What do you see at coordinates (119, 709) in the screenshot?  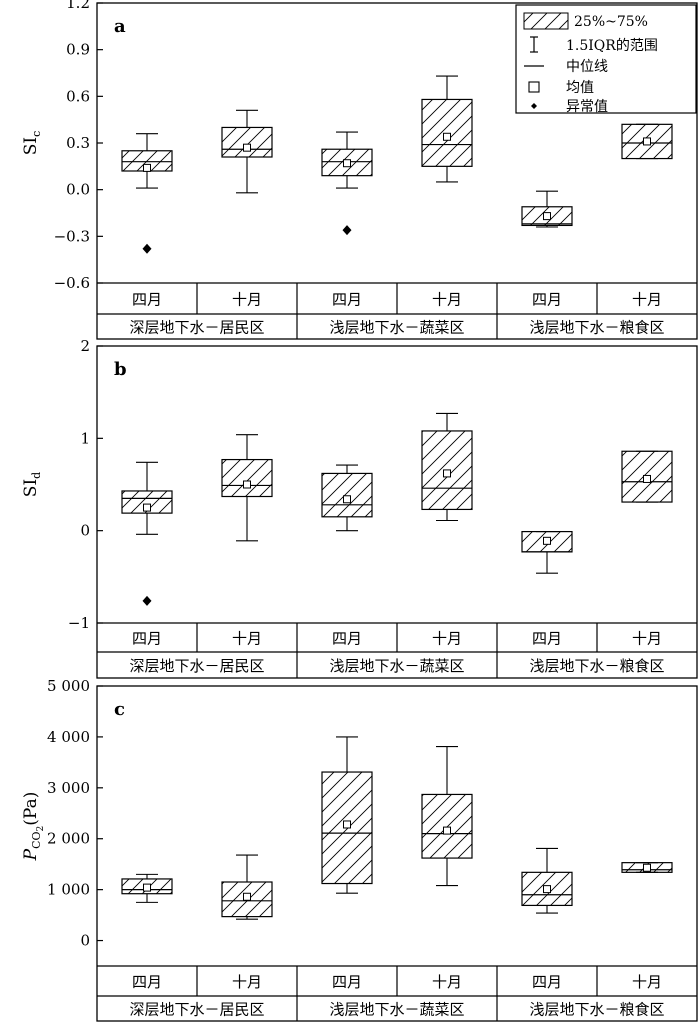 I see `panel-letter: c` at bounding box center [119, 709].